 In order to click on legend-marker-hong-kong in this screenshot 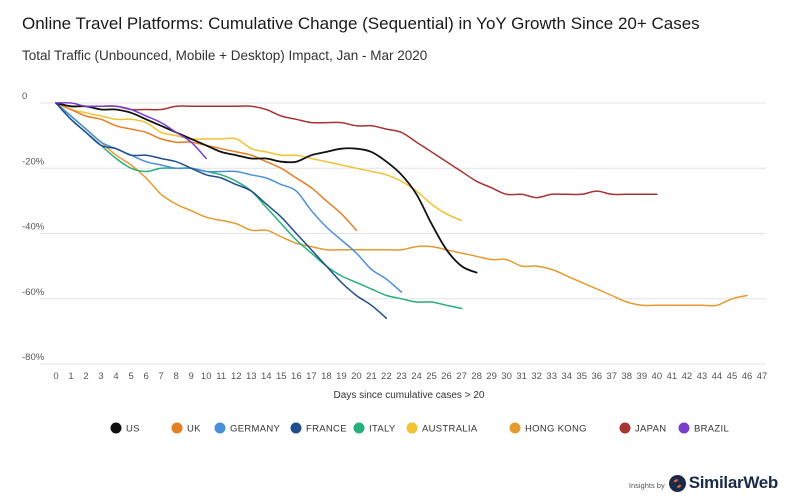, I will do `click(515, 428)`.